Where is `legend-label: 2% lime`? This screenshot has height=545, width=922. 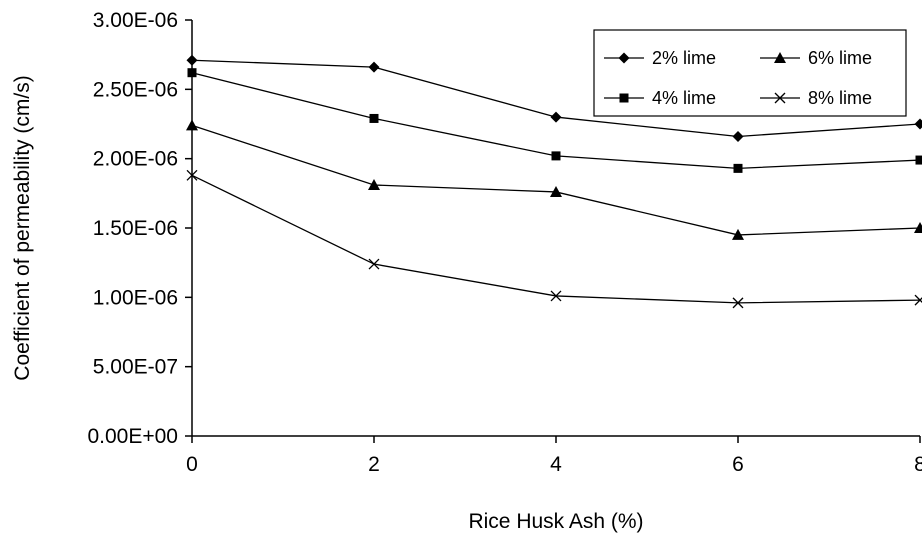
legend-label: 2% lime is located at coordinates (684, 58).